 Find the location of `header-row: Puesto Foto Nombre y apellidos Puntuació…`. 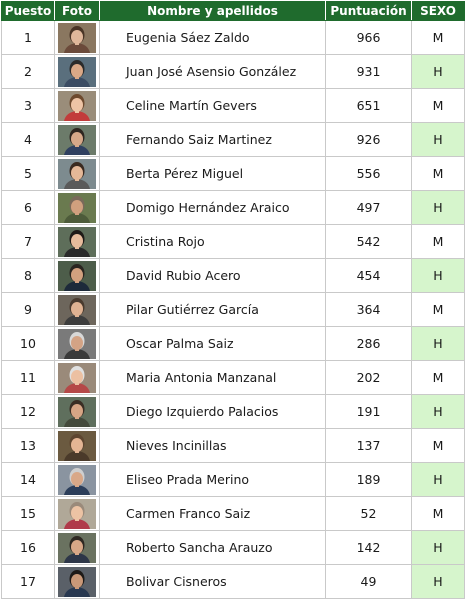

header-row: Puesto Foto Nombre y apellidos Puntuació… is located at coordinates (233, 11).